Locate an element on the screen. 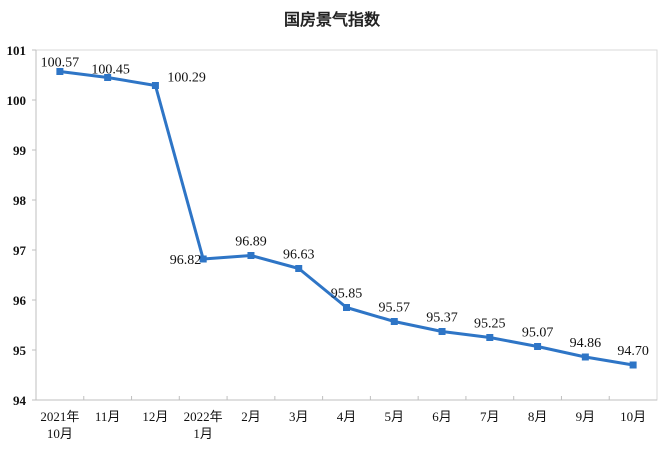 This screenshot has width=664, height=454. x-tick-label: 2022年 is located at coordinates (203, 416).